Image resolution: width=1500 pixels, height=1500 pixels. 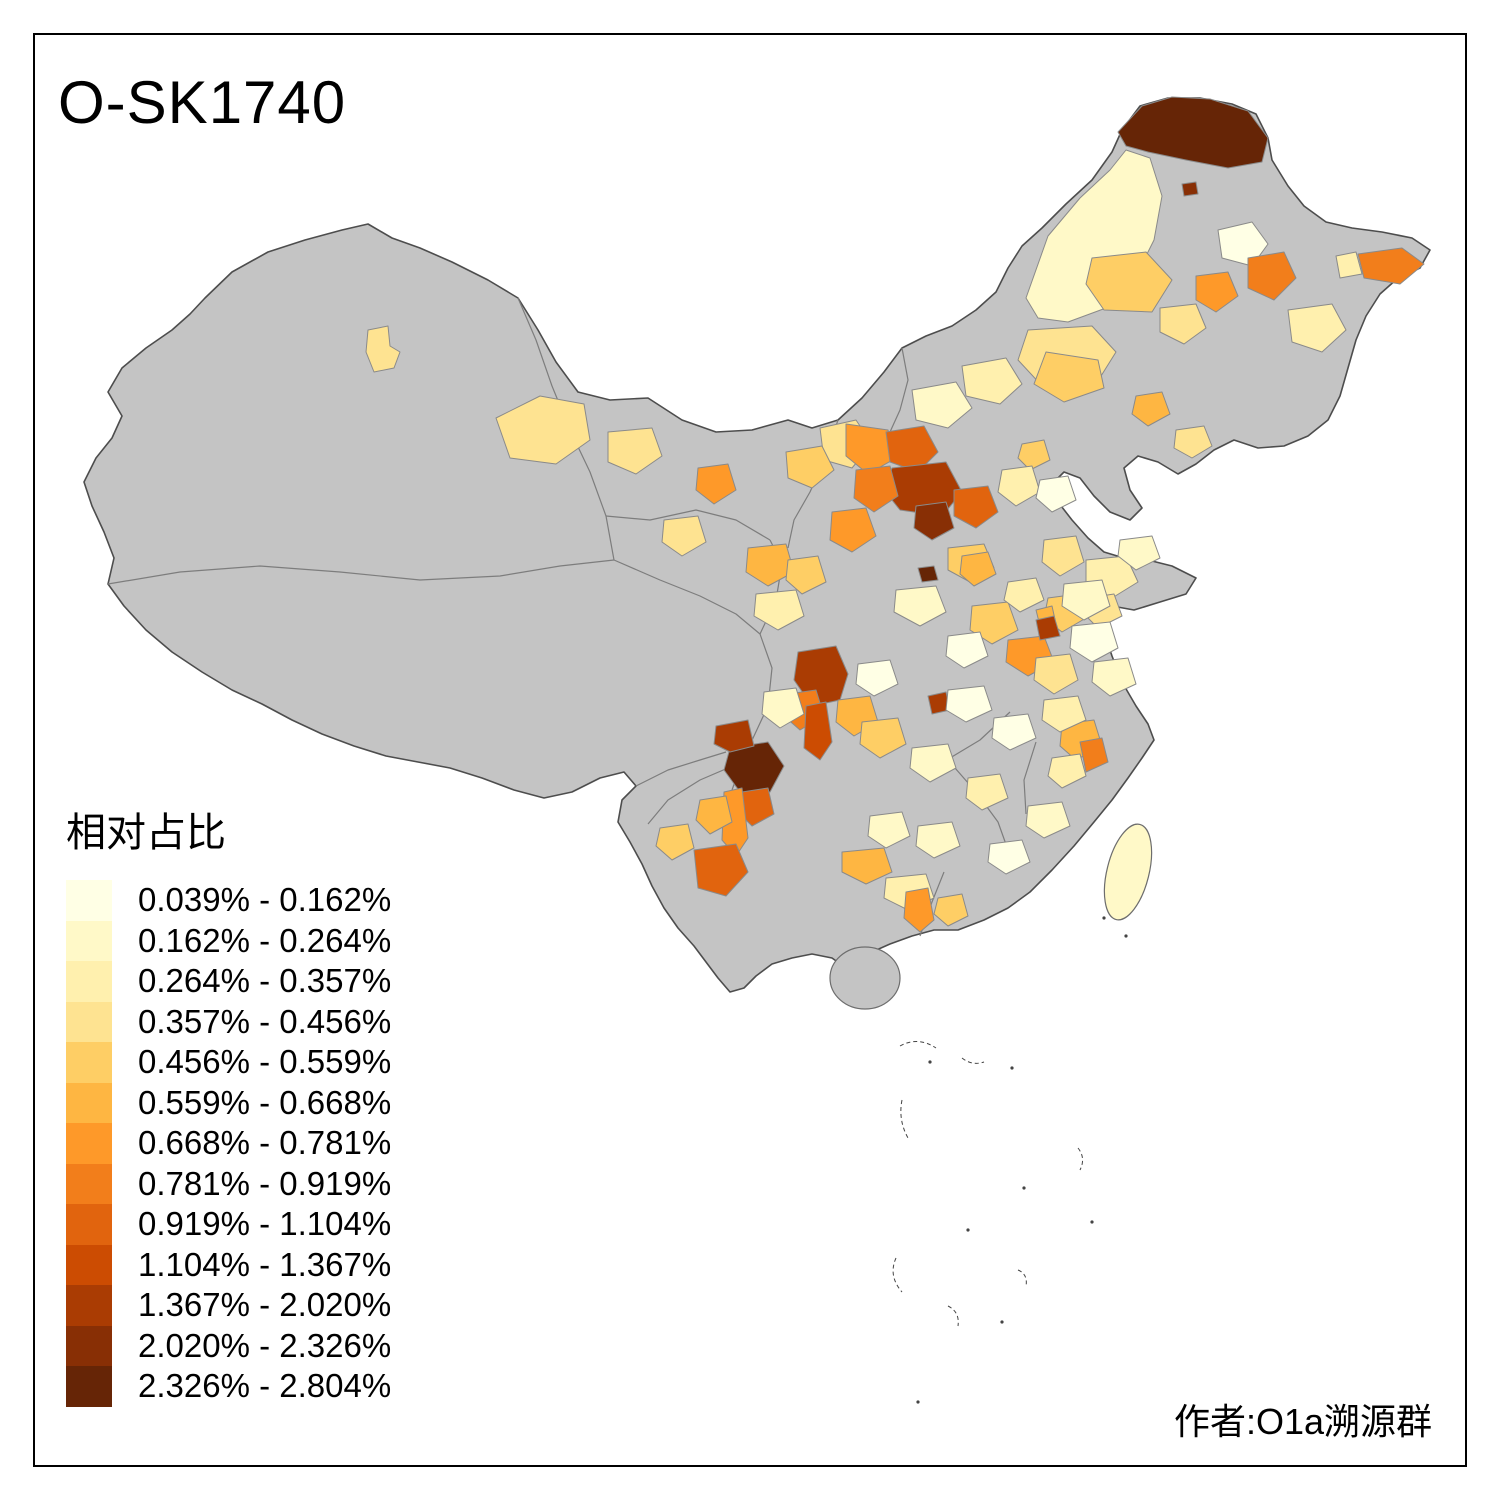 I want to click on page-title: O-SK1740, so click(x=202, y=102).